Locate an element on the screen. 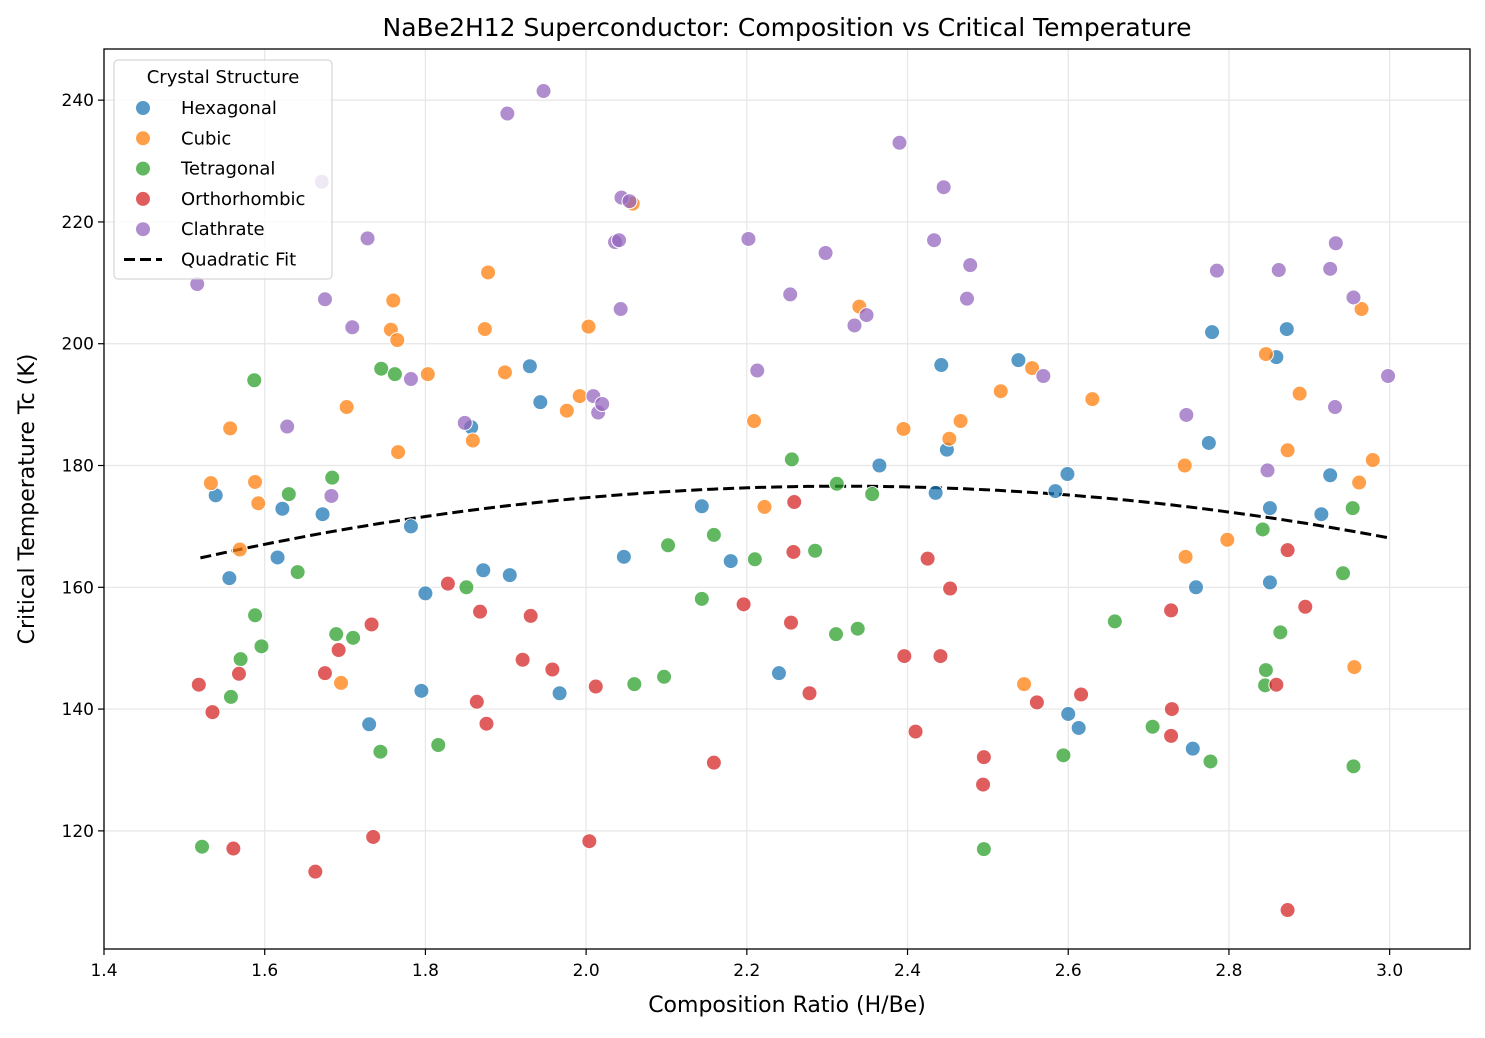 The image size is (1485, 1038). legend-box is located at coordinates (223, 169).